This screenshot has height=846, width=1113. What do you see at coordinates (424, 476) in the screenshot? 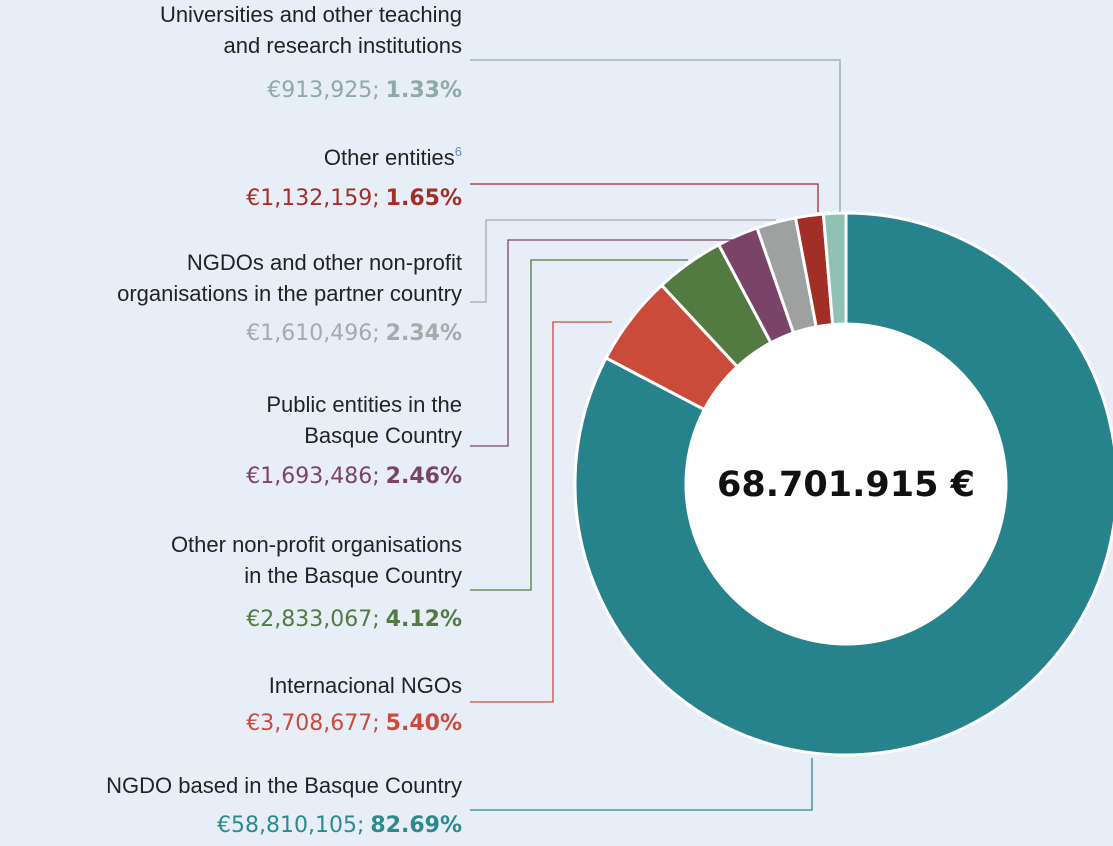
I see `percent: 2.46%` at bounding box center [424, 476].